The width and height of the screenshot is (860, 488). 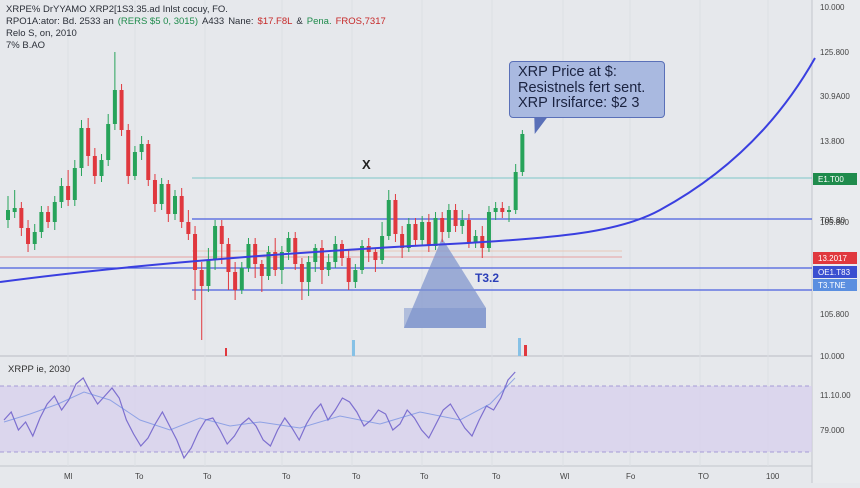 What do you see at coordinates (259, 415) in the screenshot?
I see `rsi-line` at bounding box center [259, 415].